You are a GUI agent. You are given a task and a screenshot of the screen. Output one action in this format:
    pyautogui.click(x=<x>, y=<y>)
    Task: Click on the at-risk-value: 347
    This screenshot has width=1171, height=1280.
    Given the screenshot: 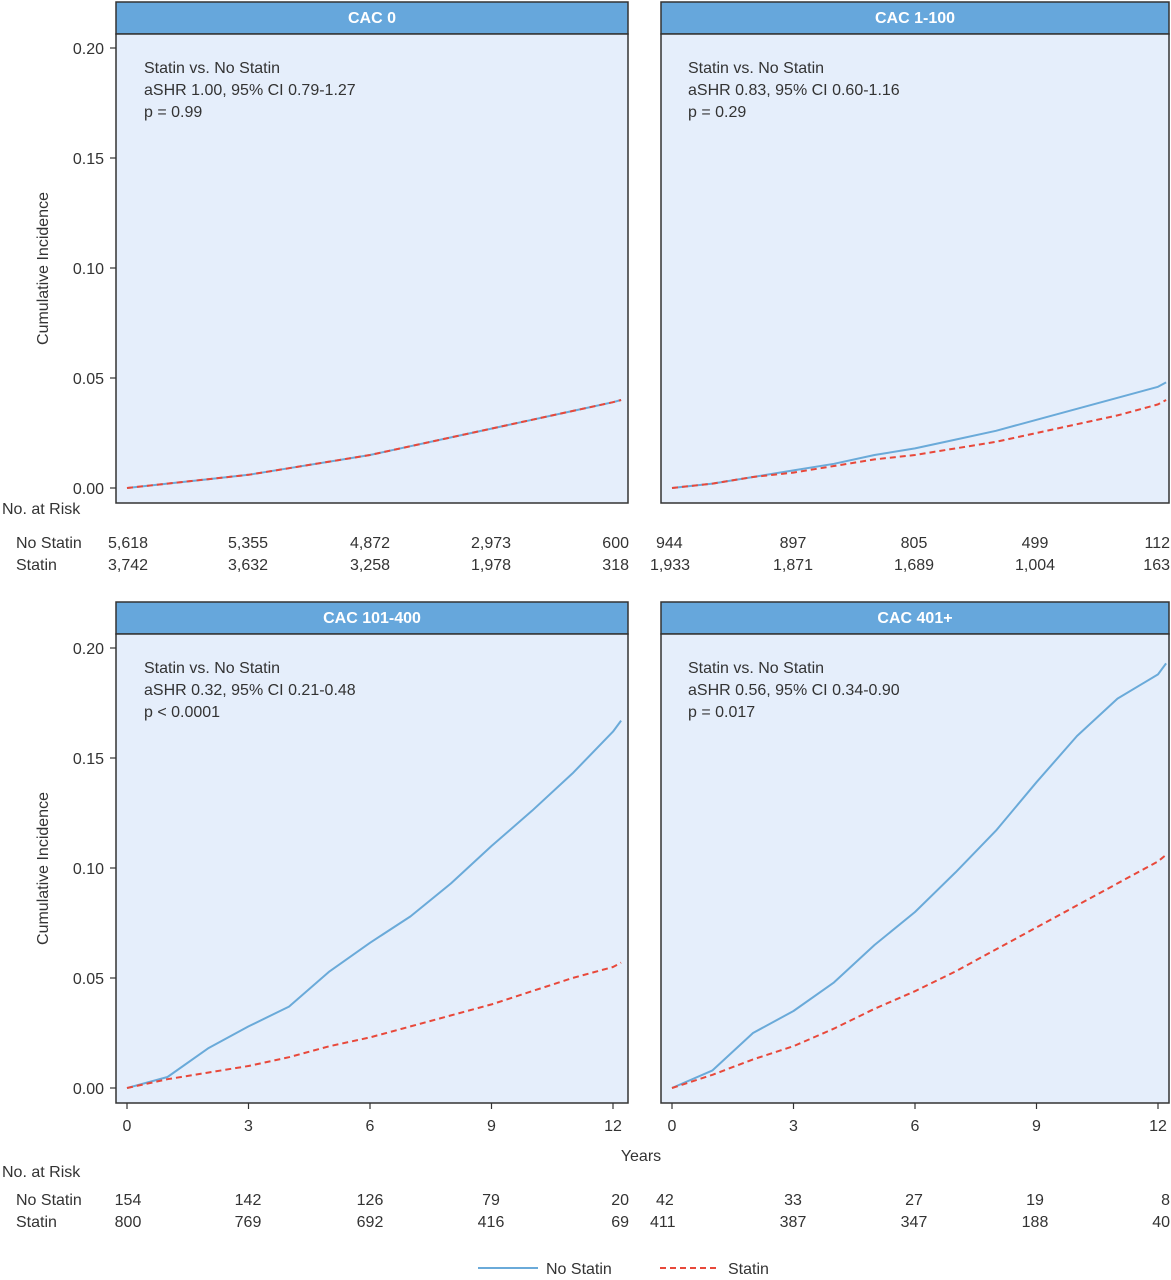 What is the action you would take?
    pyautogui.click(x=914, y=1222)
    